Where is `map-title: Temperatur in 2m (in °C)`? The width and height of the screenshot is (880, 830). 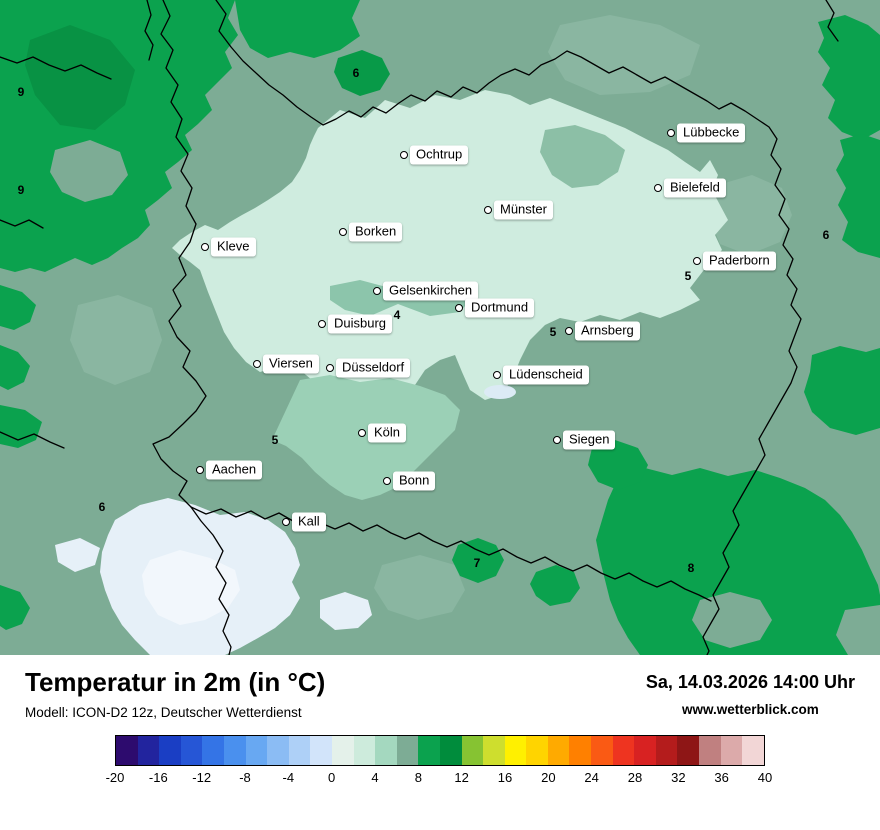 map-title: Temperatur in 2m (in °C) is located at coordinates (175, 682).